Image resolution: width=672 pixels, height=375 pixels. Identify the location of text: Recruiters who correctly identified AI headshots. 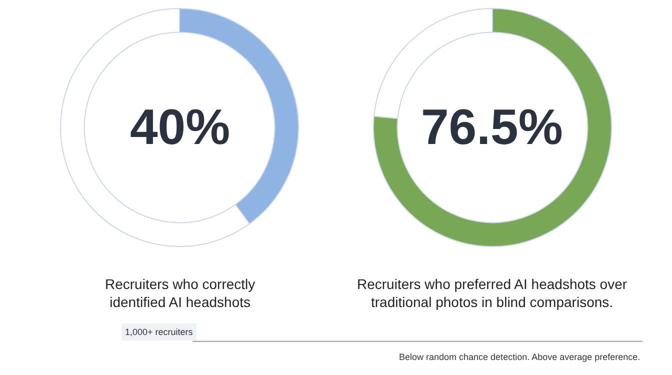
(180, 293).